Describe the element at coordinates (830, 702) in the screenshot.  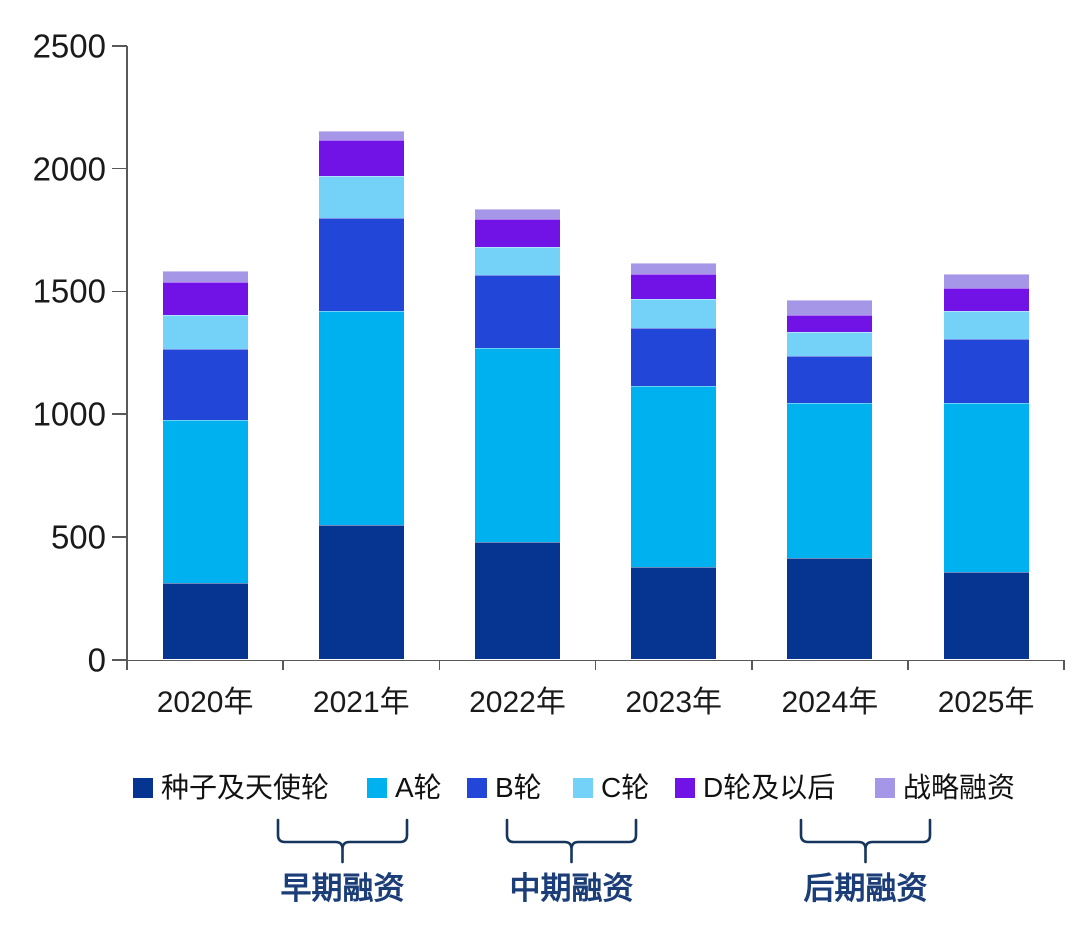
I see `x-axis-tick-label: 2024年` at that location.